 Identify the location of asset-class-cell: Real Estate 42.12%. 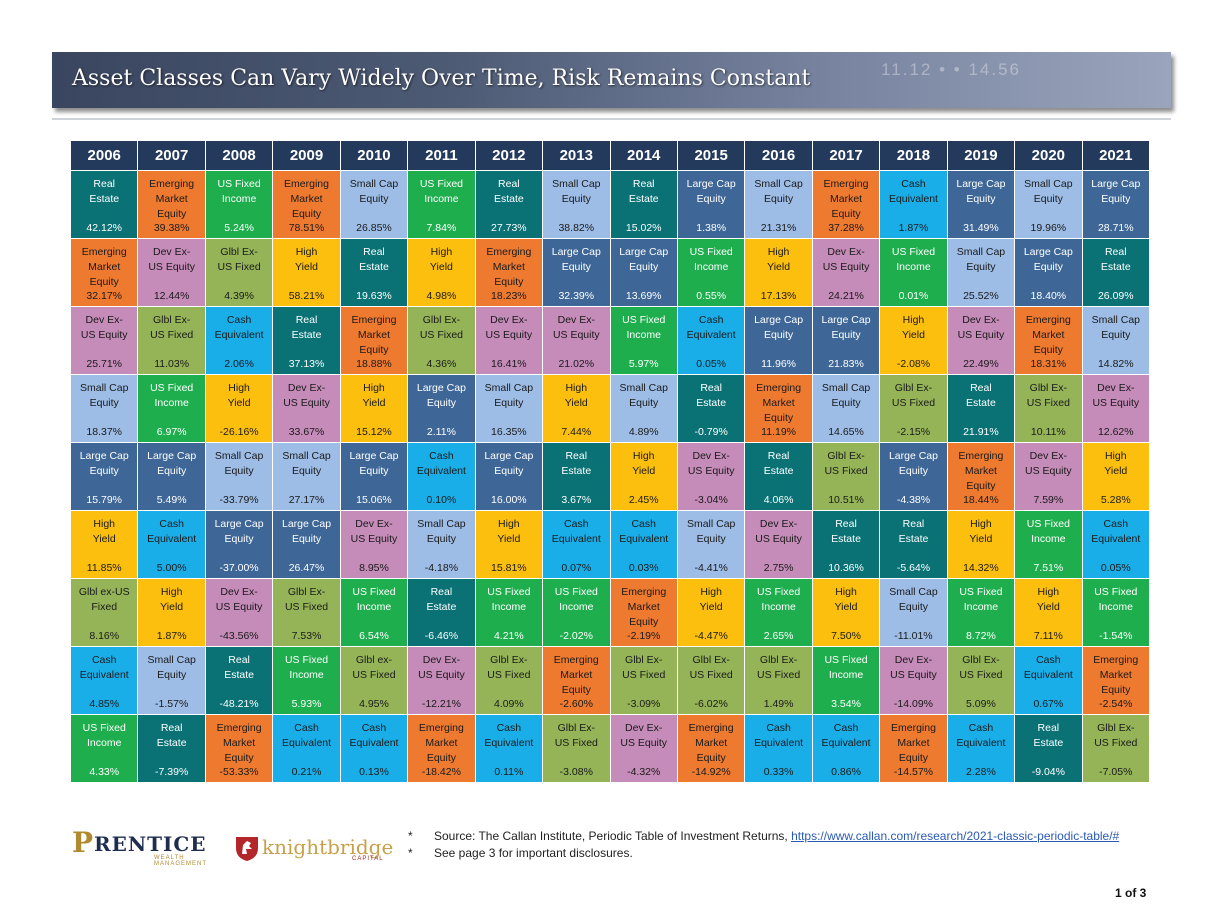
(104, 204).